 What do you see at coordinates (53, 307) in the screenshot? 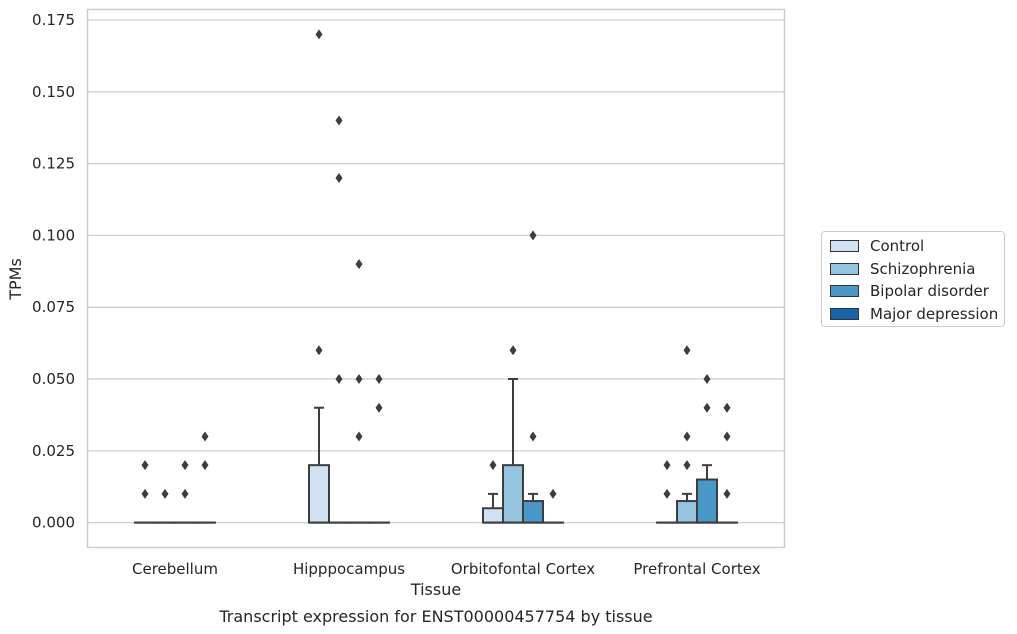
I see `y-tick-label: 0.075` at bounding box center [53, 307].